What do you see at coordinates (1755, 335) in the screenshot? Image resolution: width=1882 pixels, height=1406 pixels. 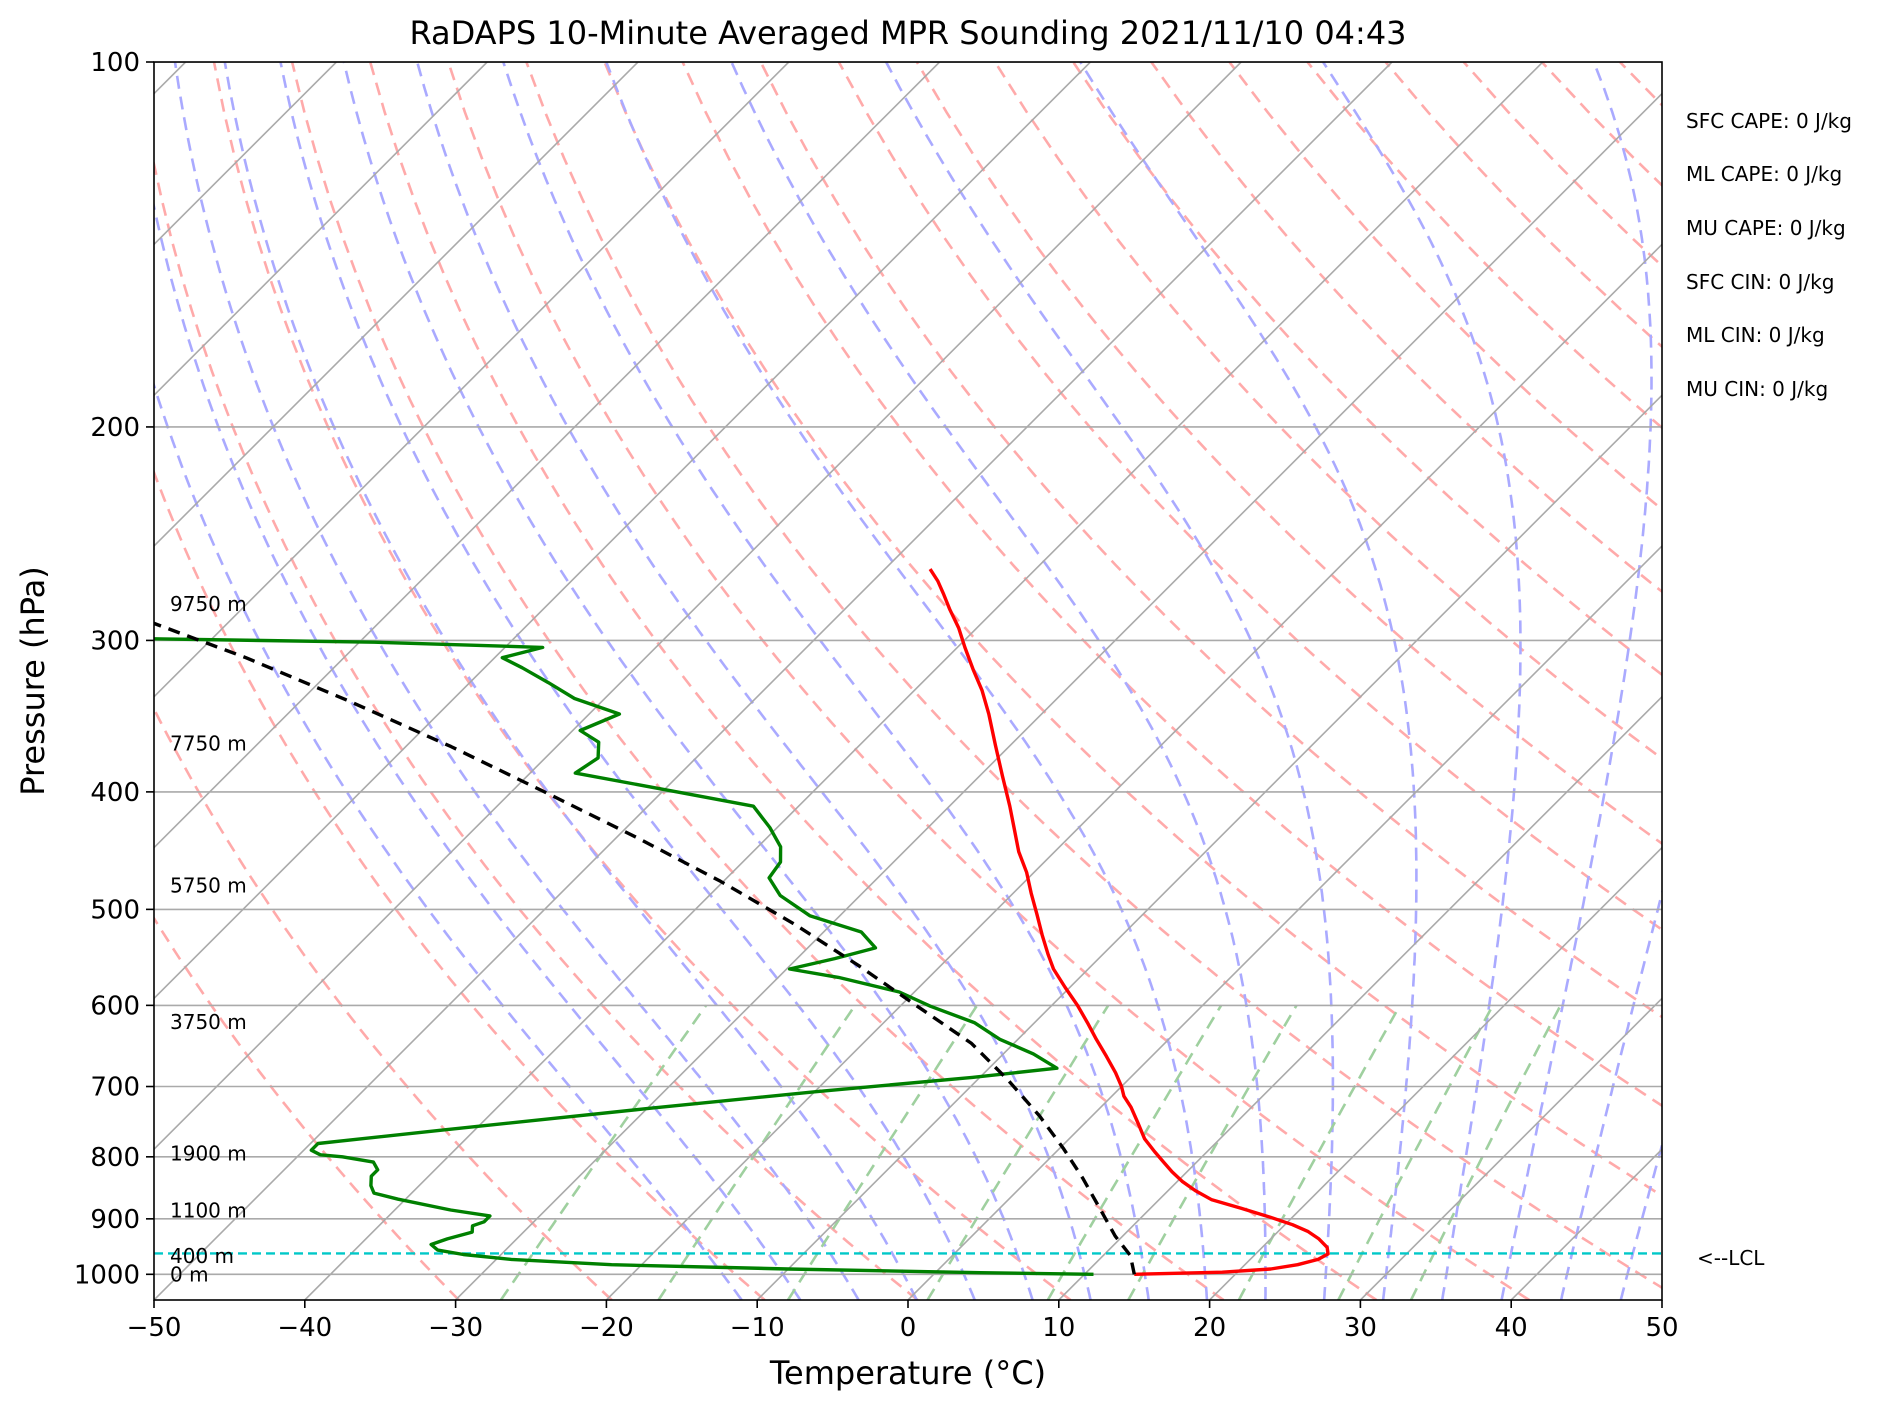 I see `ml-cin-label: ML CIN: 0 J/kg` at bounding box center [1755, 335].